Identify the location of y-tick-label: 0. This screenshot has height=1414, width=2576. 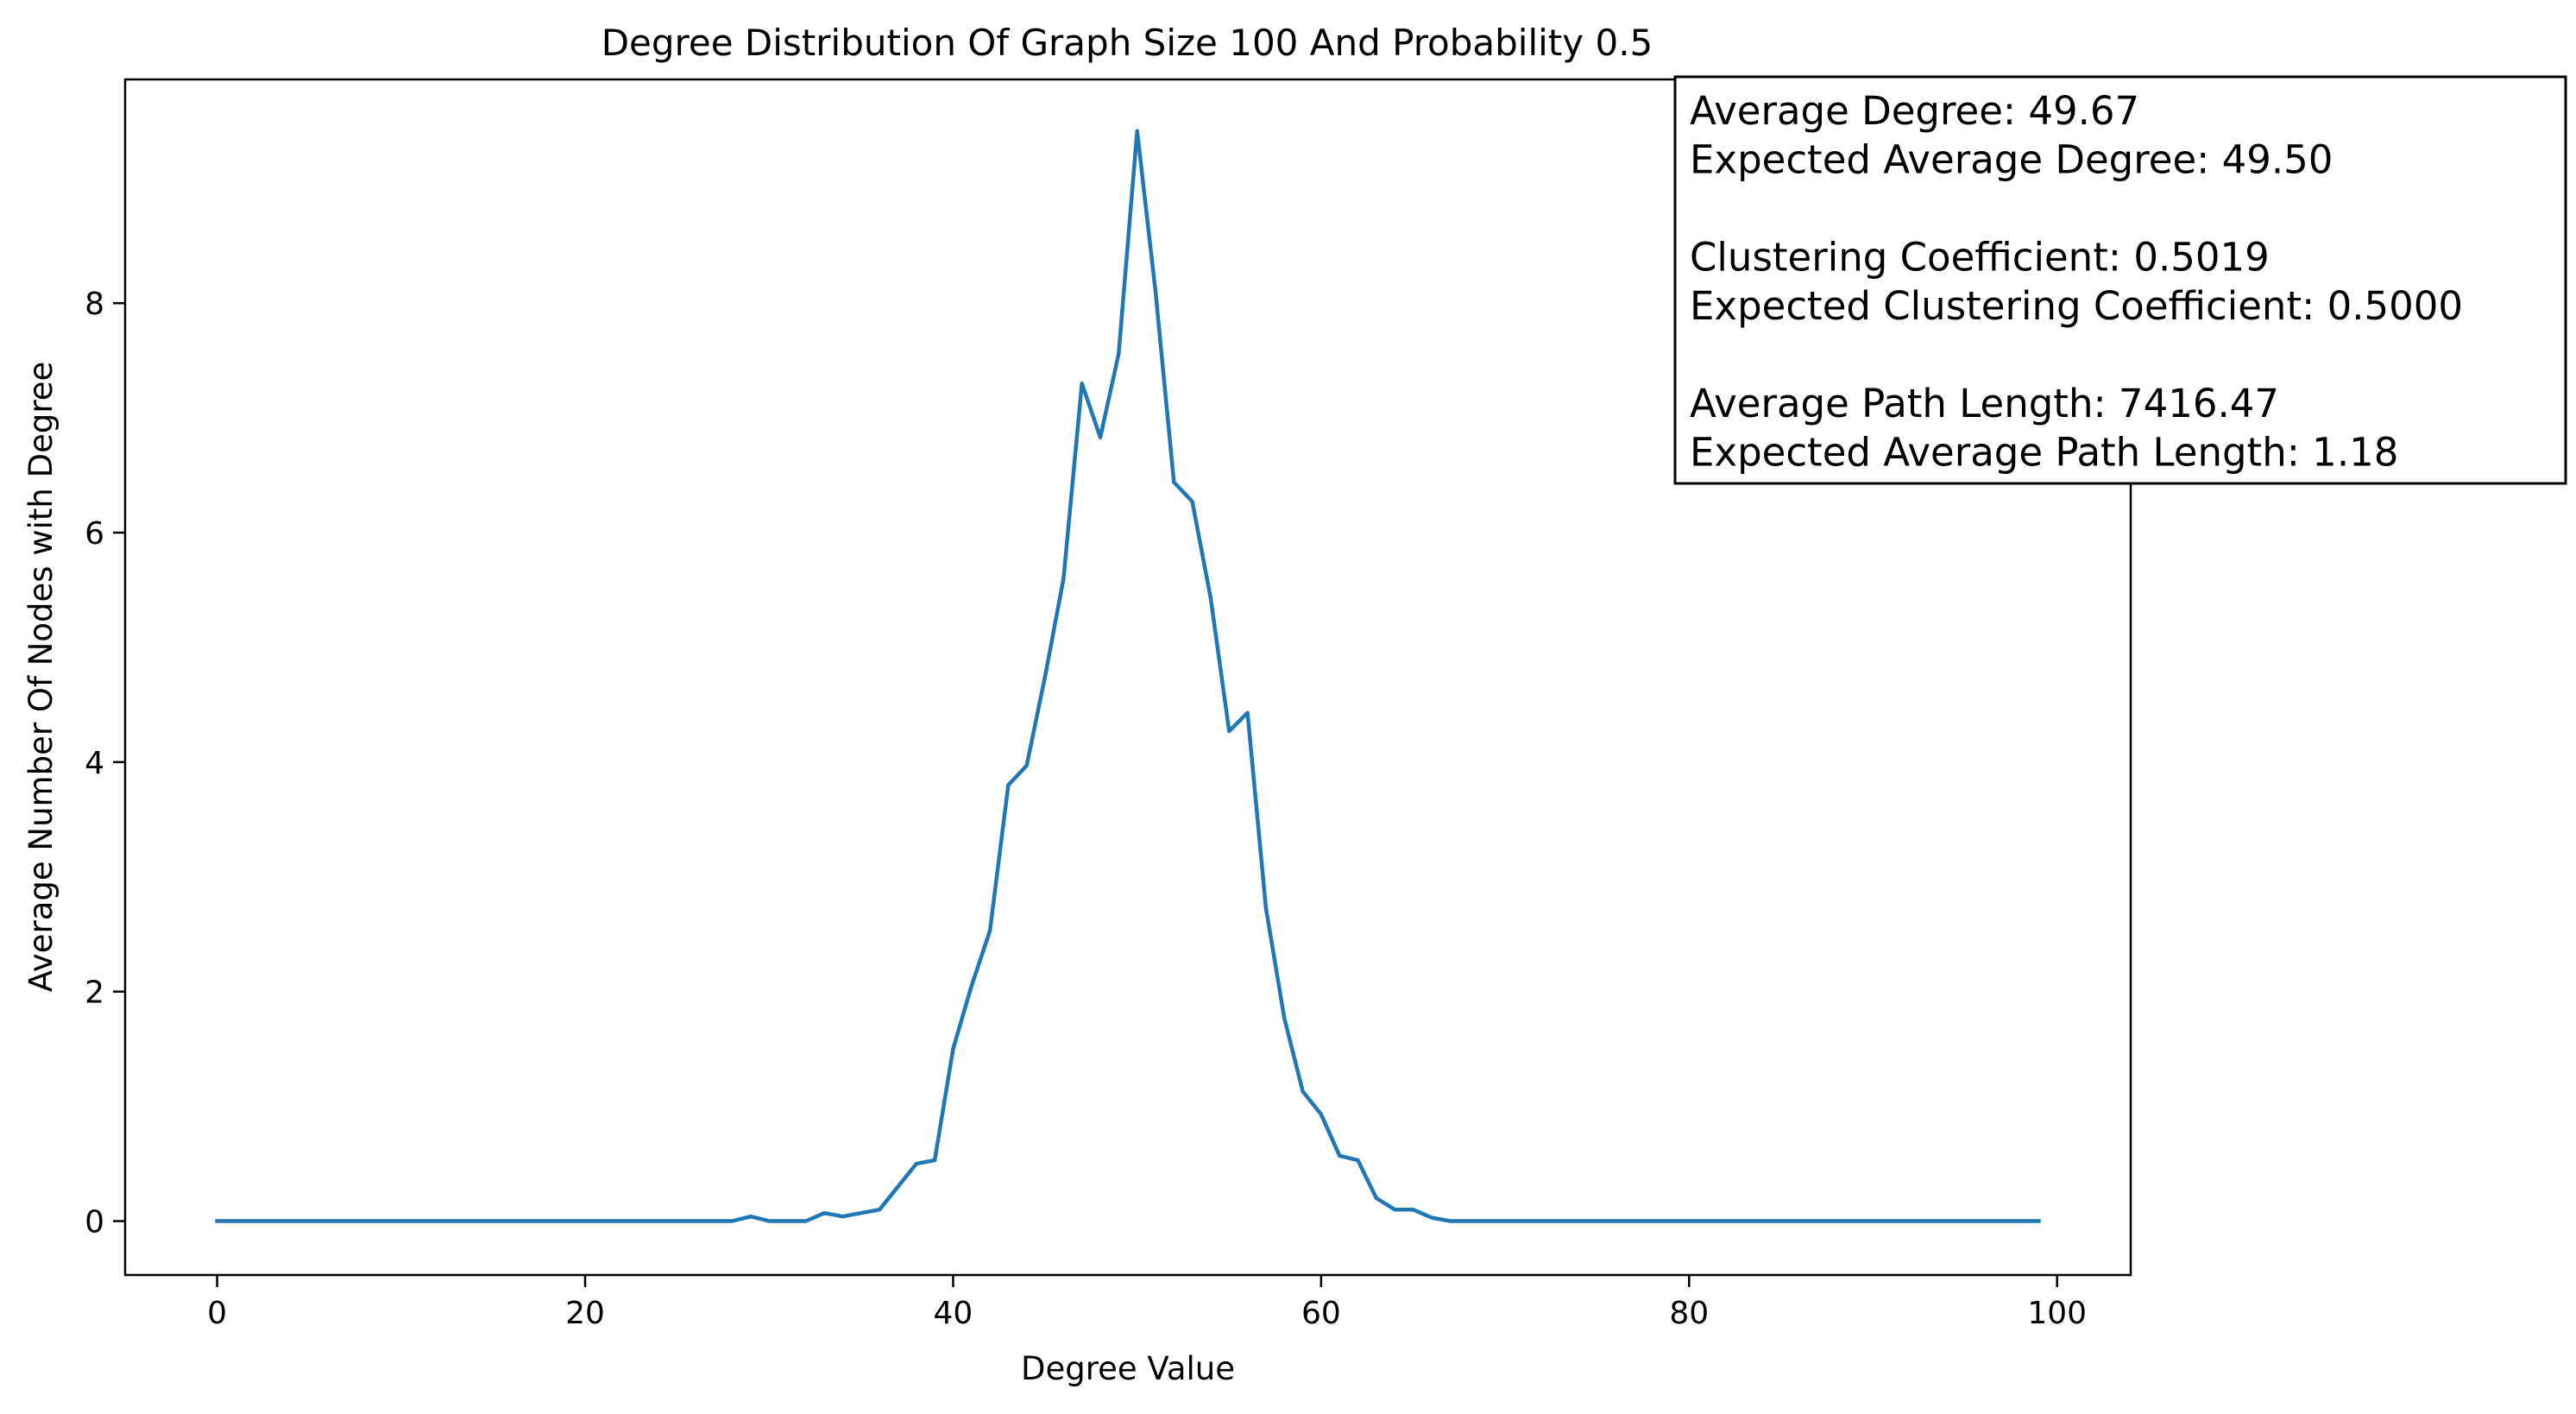
(94, 1222).